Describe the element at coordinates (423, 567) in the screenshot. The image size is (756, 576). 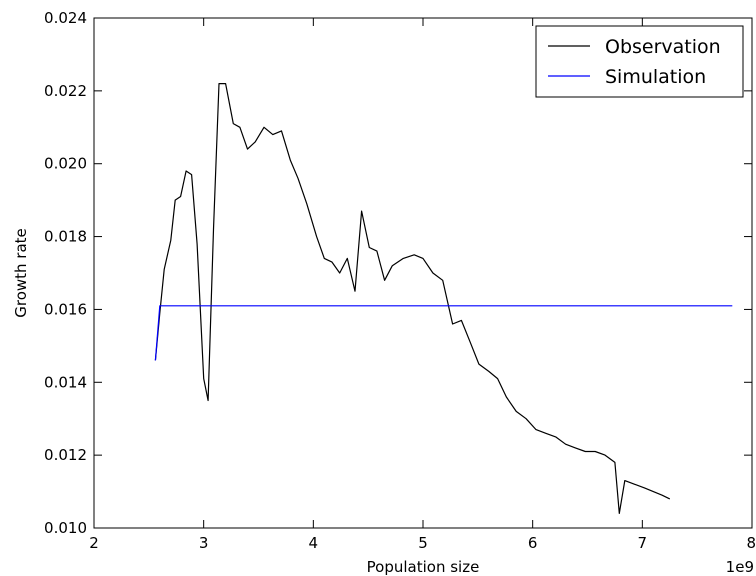
I see `x-axis-label: Population size` at that location.